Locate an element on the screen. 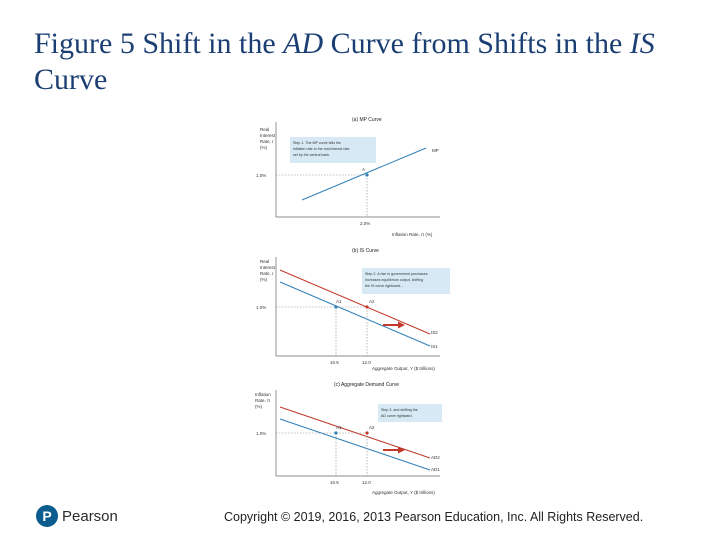  panel-c-callout is located at coordinates (410, 413).